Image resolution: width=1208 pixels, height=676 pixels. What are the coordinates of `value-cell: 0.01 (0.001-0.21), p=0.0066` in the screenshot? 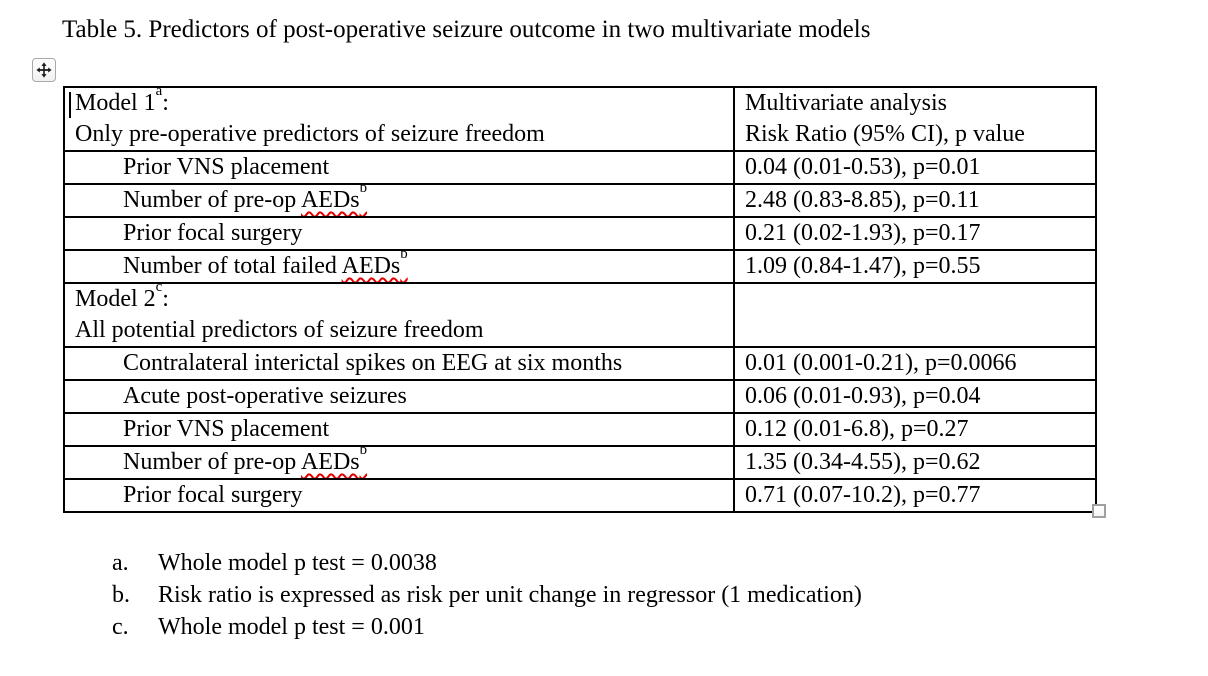 It's located at (915, 363).